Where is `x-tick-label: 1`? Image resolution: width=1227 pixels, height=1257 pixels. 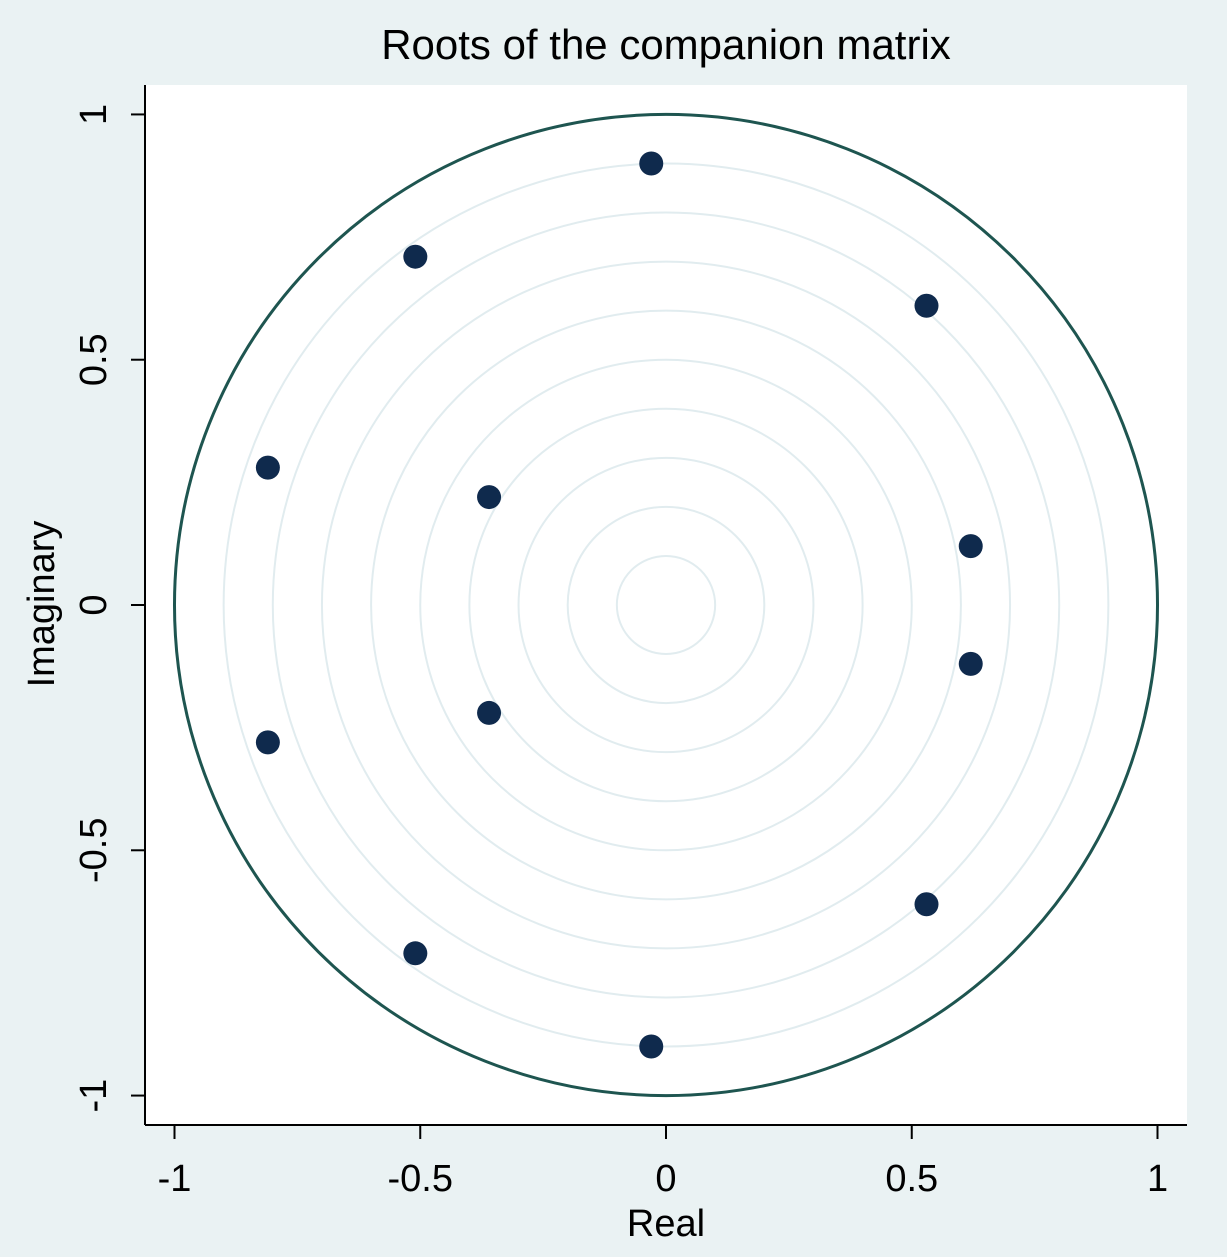 x-tick-label: 1 is located at coordinates (1157, 1179).